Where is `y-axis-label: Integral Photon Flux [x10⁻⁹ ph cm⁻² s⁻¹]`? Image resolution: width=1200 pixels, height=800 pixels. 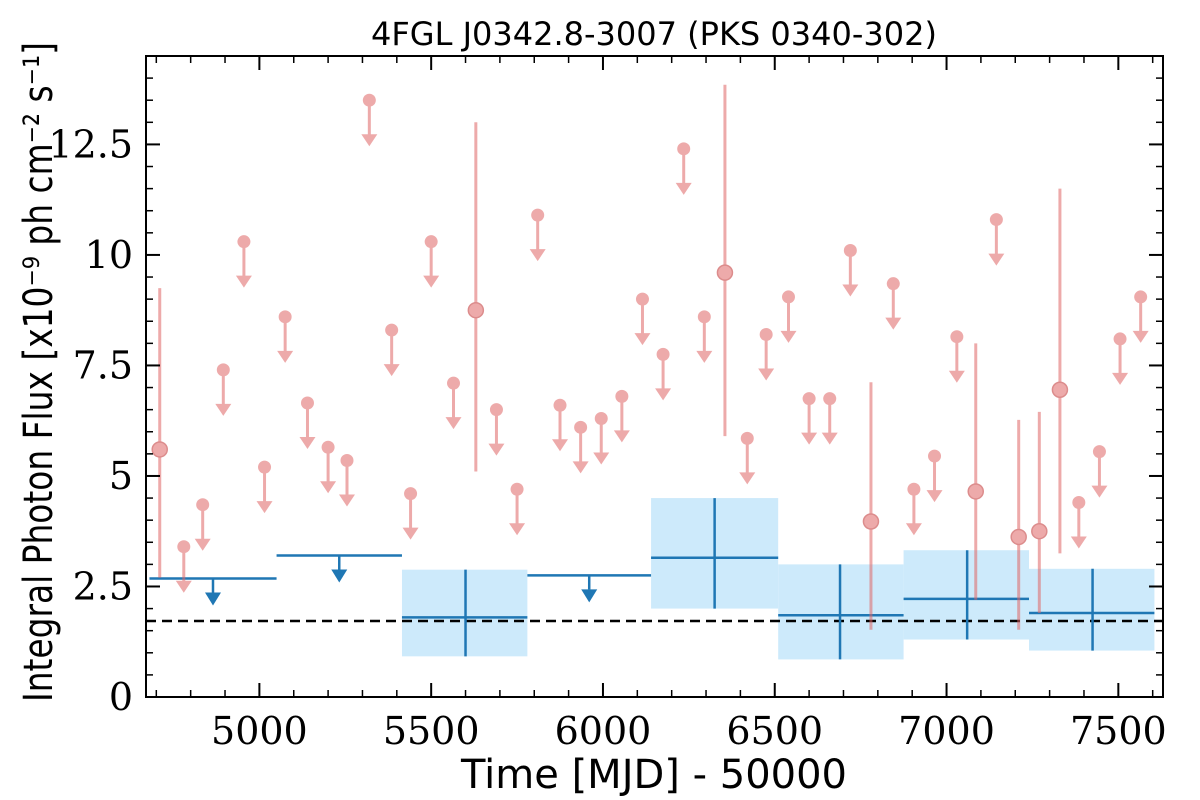 y-axis-label: Integral Photon Flux [x10⁻⁹ ph cm⁻² s⁻¹] is located at coordinates (39, 372).